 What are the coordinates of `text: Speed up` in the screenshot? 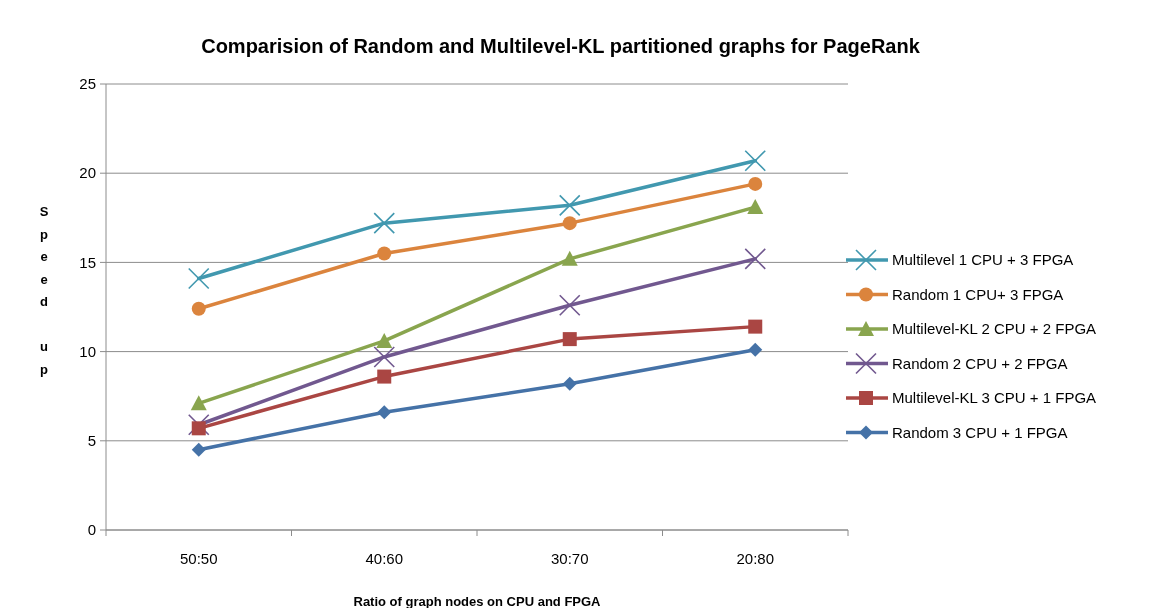 It's located at (44, 290).